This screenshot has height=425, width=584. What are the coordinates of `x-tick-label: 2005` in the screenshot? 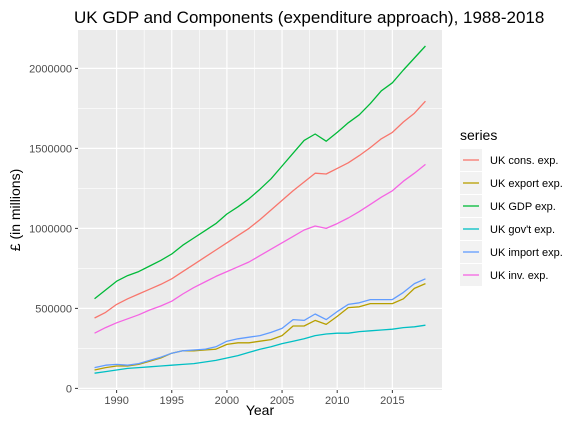 It's located at (282, 401).